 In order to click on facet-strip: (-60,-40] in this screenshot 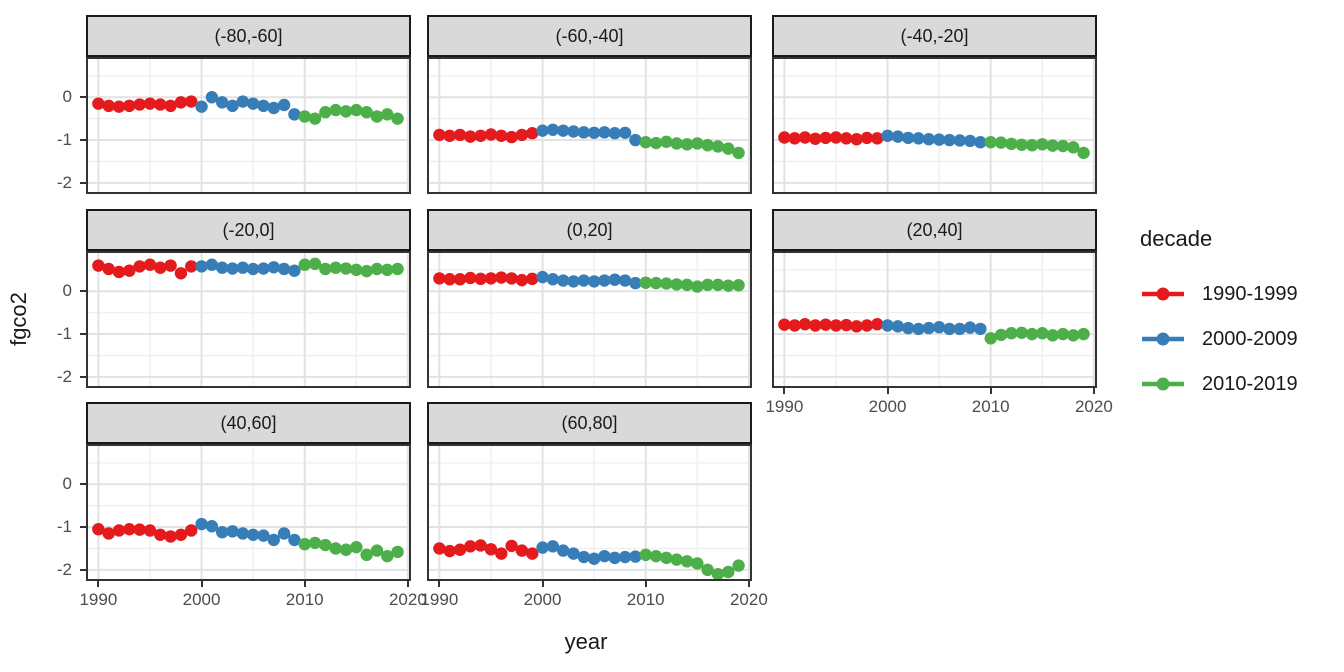, I will do `click(589, 36)`.